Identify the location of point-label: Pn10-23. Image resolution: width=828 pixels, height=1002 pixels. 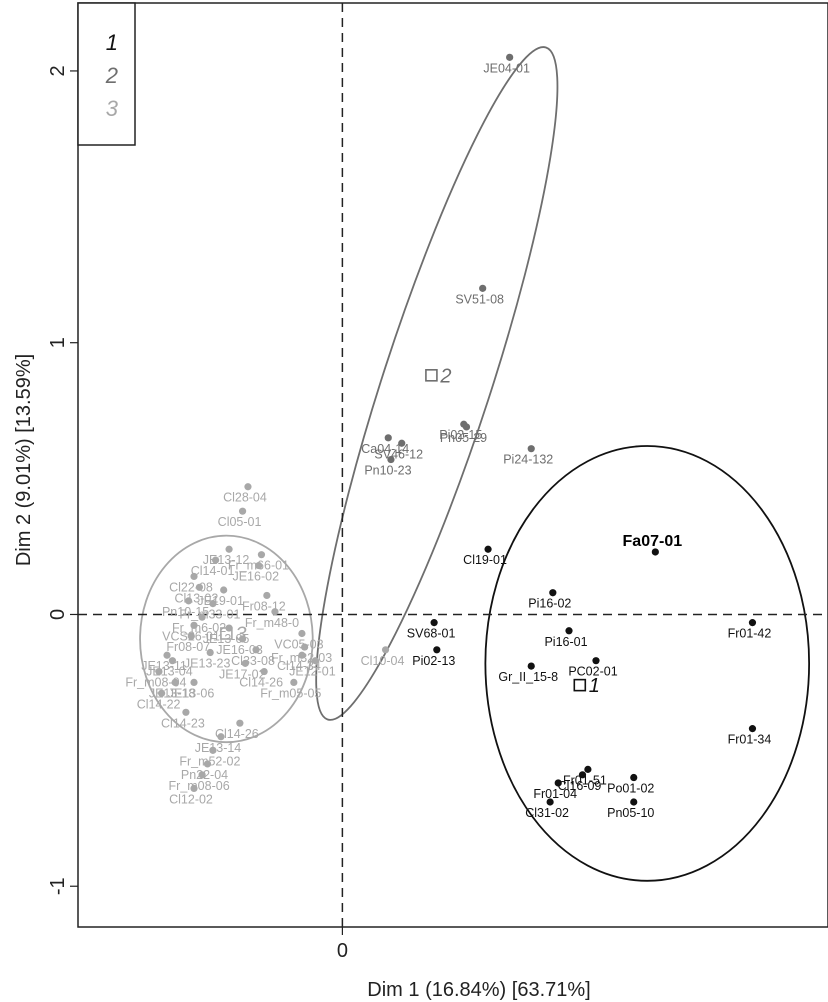
(387, 471).